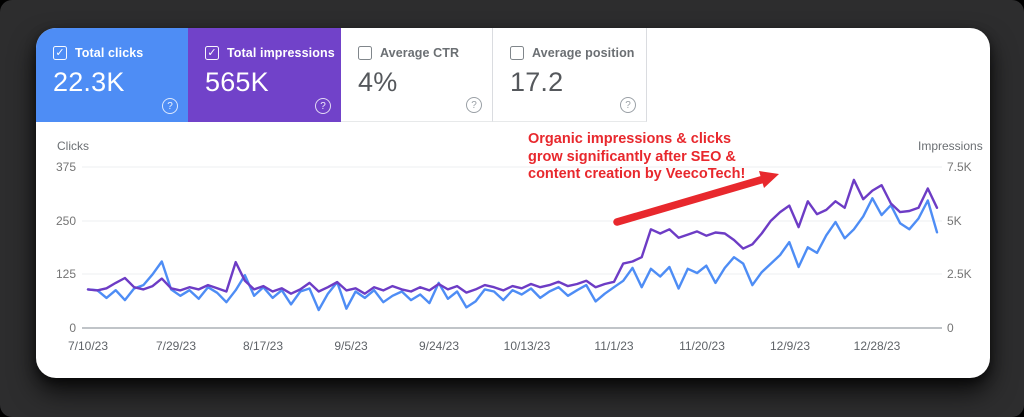  What do you see at coordinates (73, 146) in the screenshot?
I see `left-axis-title: Clicks` at bounding box center [73, 146].